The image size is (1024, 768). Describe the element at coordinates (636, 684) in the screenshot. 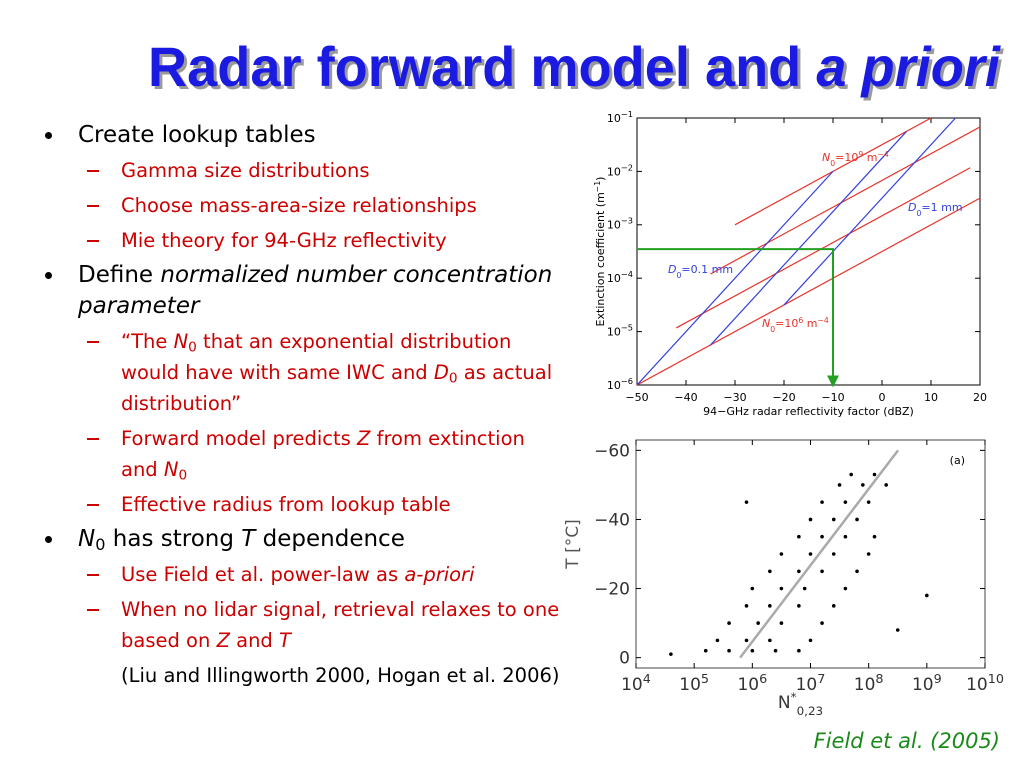

I see `tick-label: 10⁴` at that location.